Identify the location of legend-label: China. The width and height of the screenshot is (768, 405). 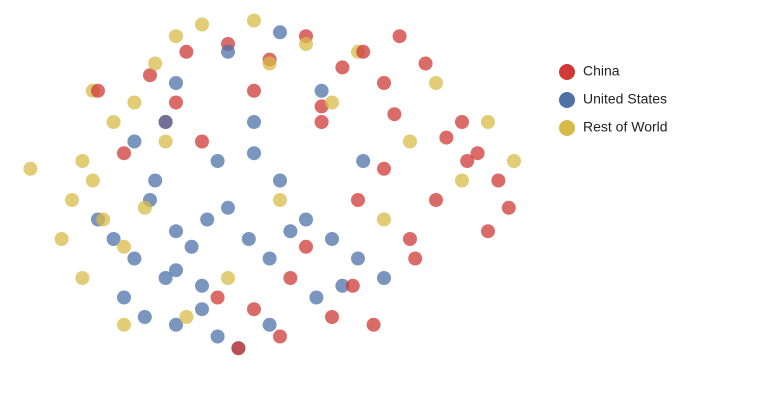
(601, 71).